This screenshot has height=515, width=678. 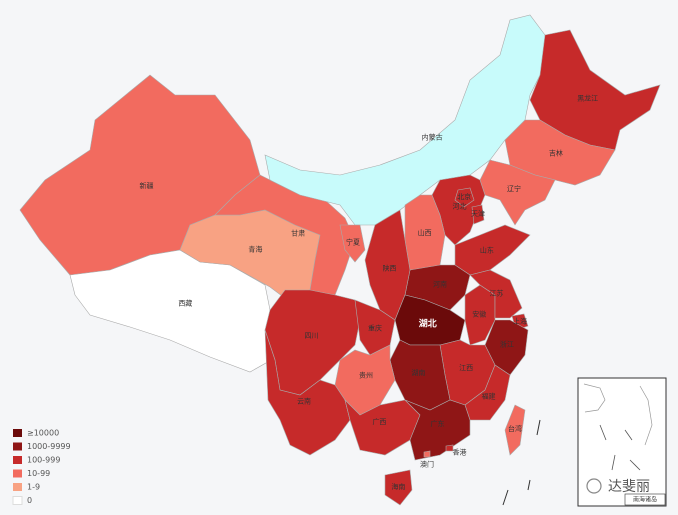 I want to click on province-label: 贵州, so click(x=366, y=375).